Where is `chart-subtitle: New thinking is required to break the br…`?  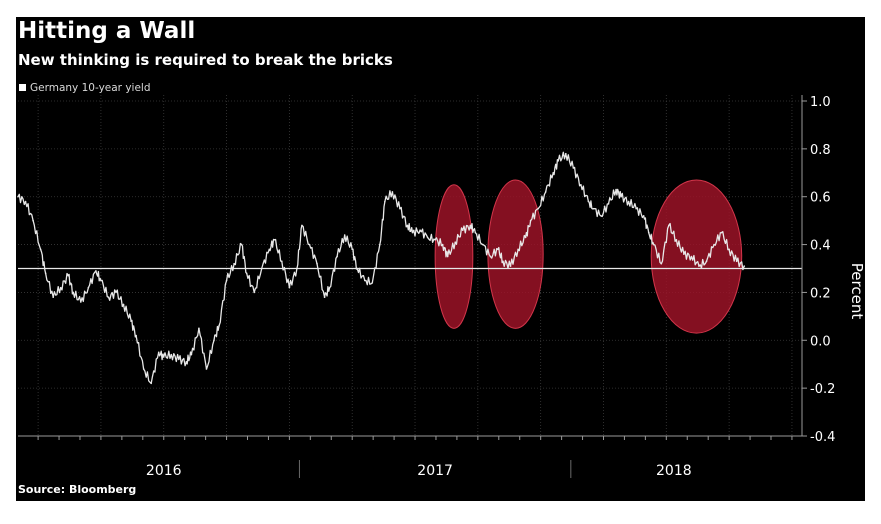
chart-subtitle: New thinking is required to break the br… is located at coordinates (205, 60).